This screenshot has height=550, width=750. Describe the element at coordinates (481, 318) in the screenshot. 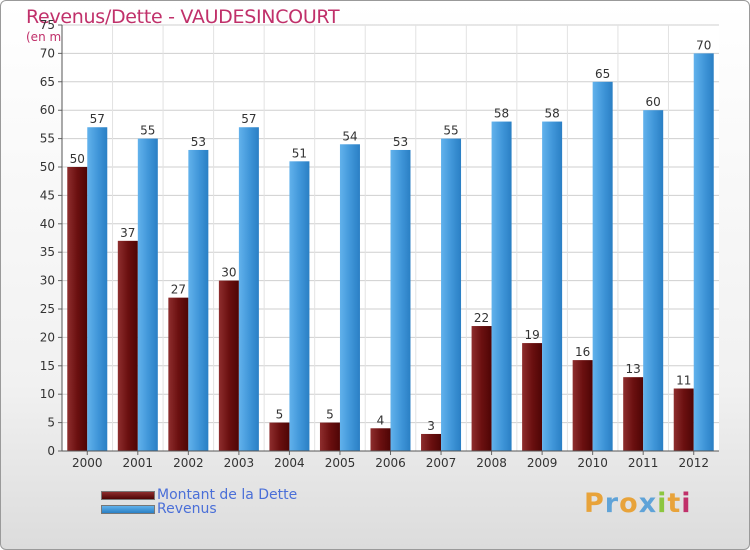

I see `data-label: 22` at that location.